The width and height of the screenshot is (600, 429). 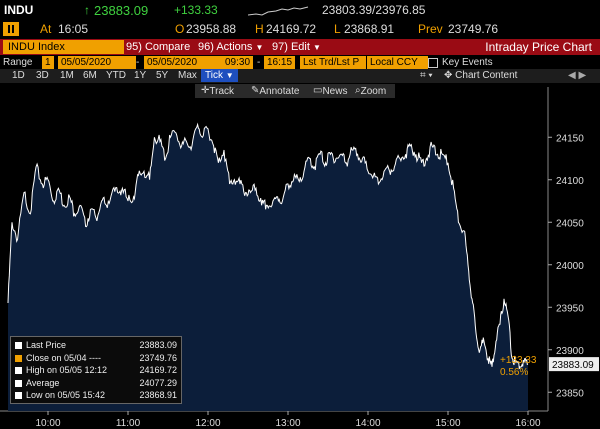 What do you see at coordinates (18, 75) in the screenshot?
I see `period-1d: 1D` at bounding box center [18, 75].